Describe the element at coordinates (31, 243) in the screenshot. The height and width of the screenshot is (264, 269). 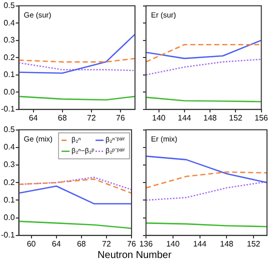
I see `x-tick-label: 60` at that location.